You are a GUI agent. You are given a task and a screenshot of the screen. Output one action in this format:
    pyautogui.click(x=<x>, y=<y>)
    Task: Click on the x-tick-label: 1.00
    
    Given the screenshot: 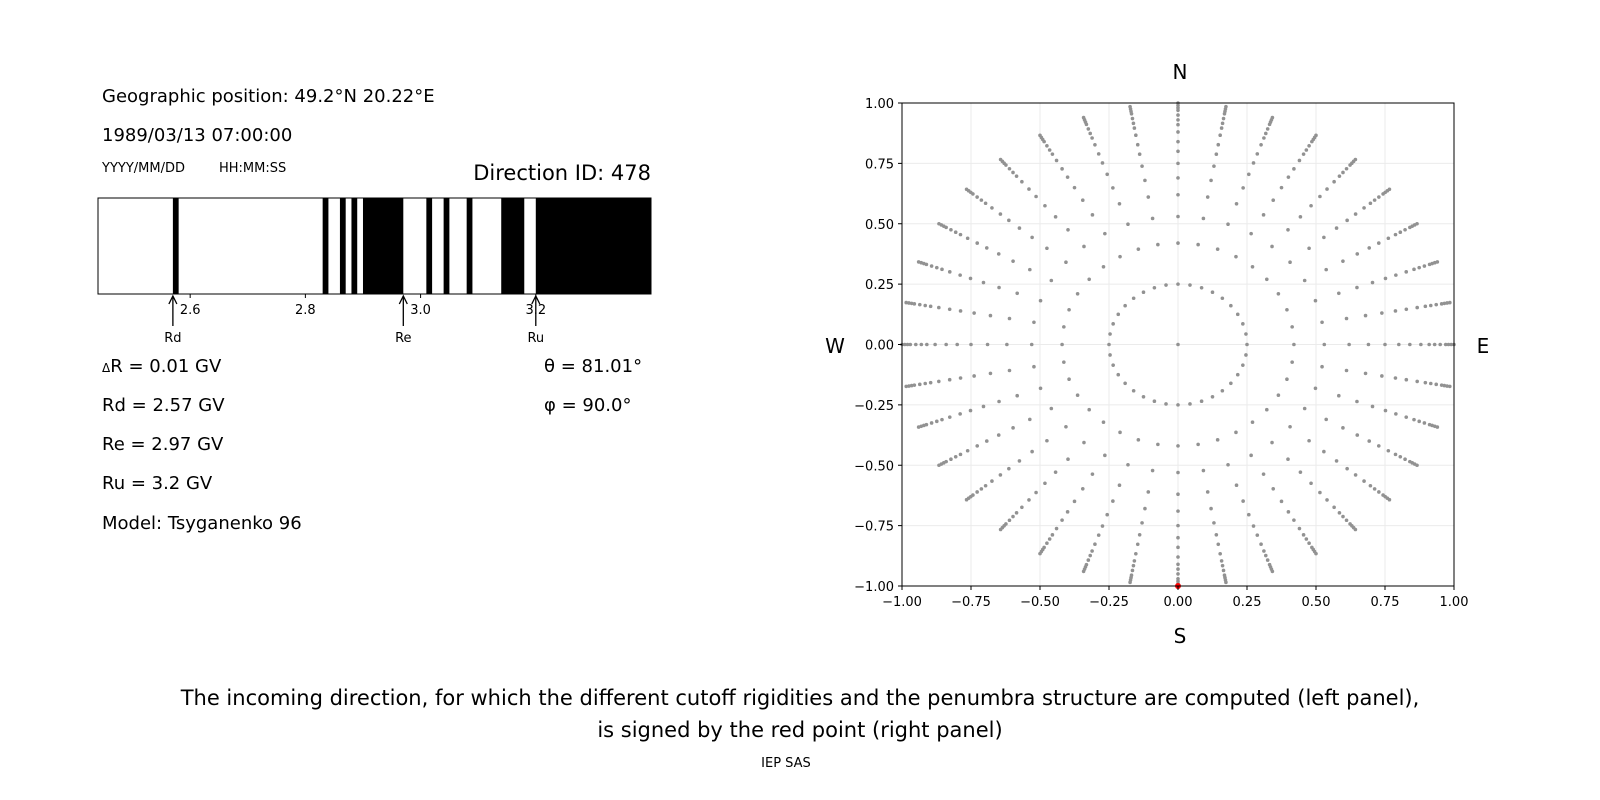 What is the action you would take?
    pyautogui.click(x=1454, y=602)
    